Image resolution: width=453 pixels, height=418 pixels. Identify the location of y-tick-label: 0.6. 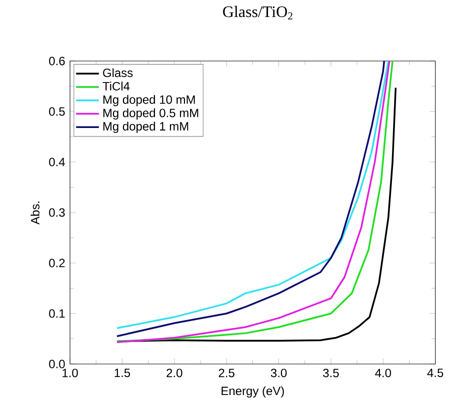
(57, 61).